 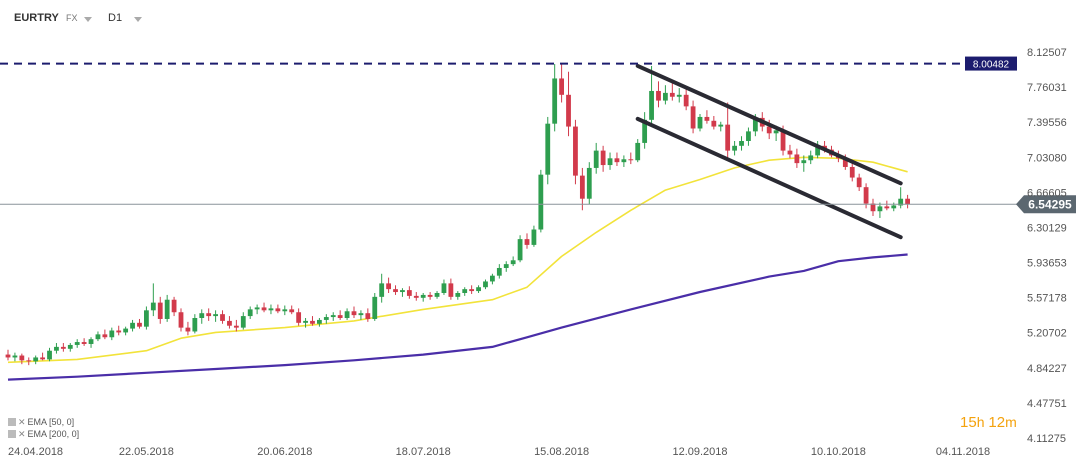 I want to click on y-tick-label: 4.11275, so click(x=1046, y=439).